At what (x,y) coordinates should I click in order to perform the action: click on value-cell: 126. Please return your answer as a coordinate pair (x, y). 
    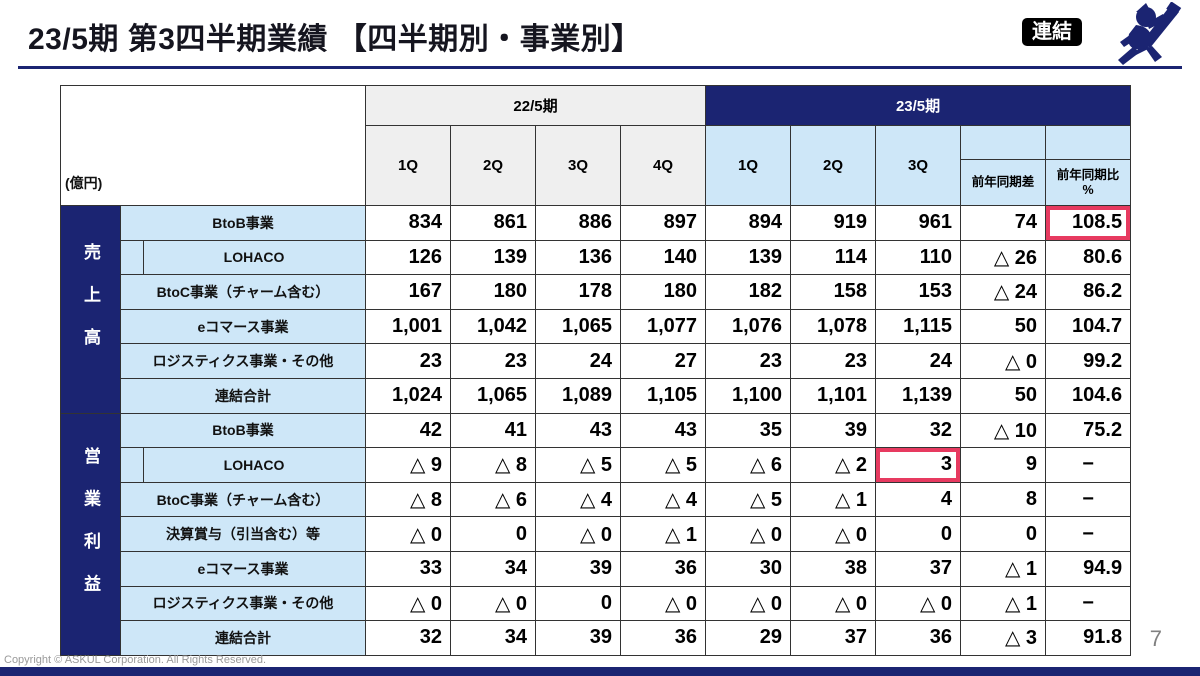
    Looking at the image, I should click on (408, 257).